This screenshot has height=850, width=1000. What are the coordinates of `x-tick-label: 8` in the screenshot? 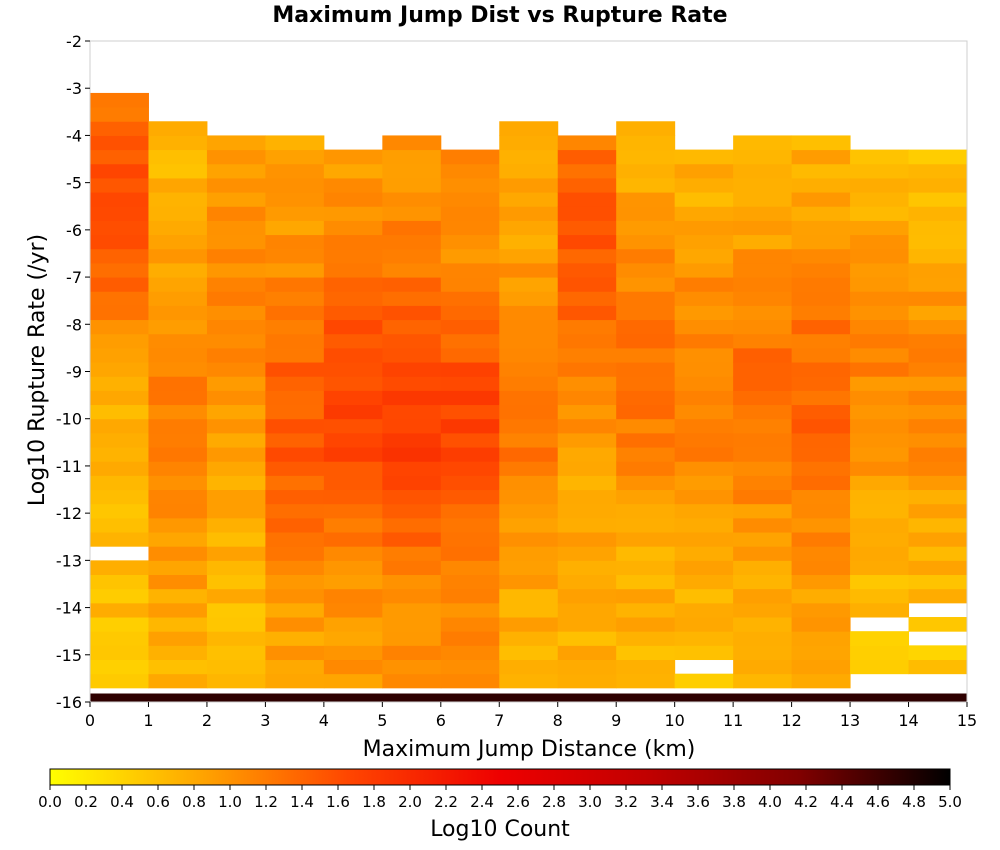 It's located at (558, 720).